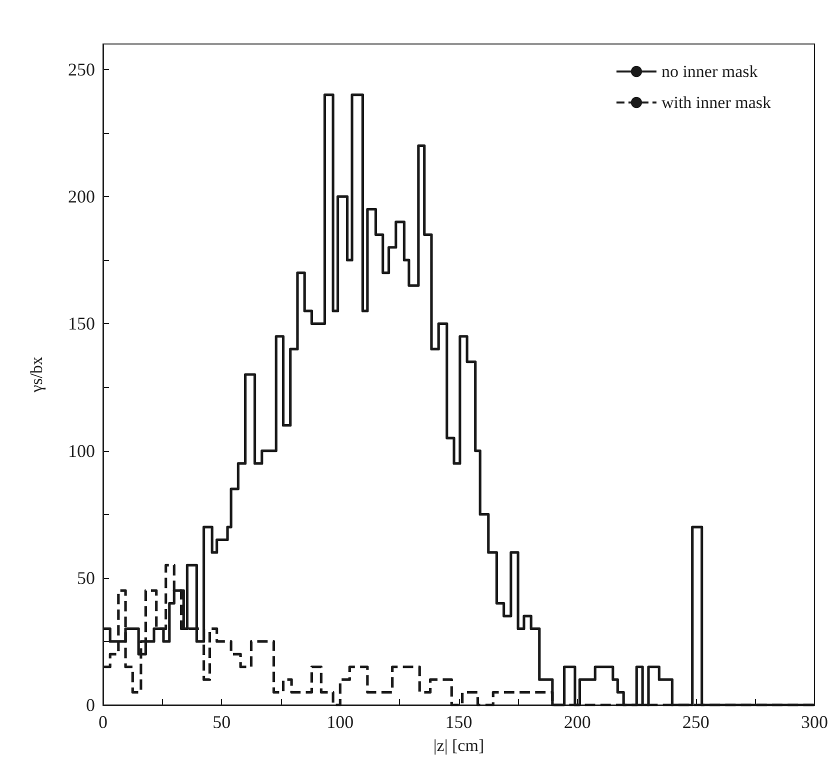  I want to click on x-axis-title: |z| [cm], so click(458, 745).